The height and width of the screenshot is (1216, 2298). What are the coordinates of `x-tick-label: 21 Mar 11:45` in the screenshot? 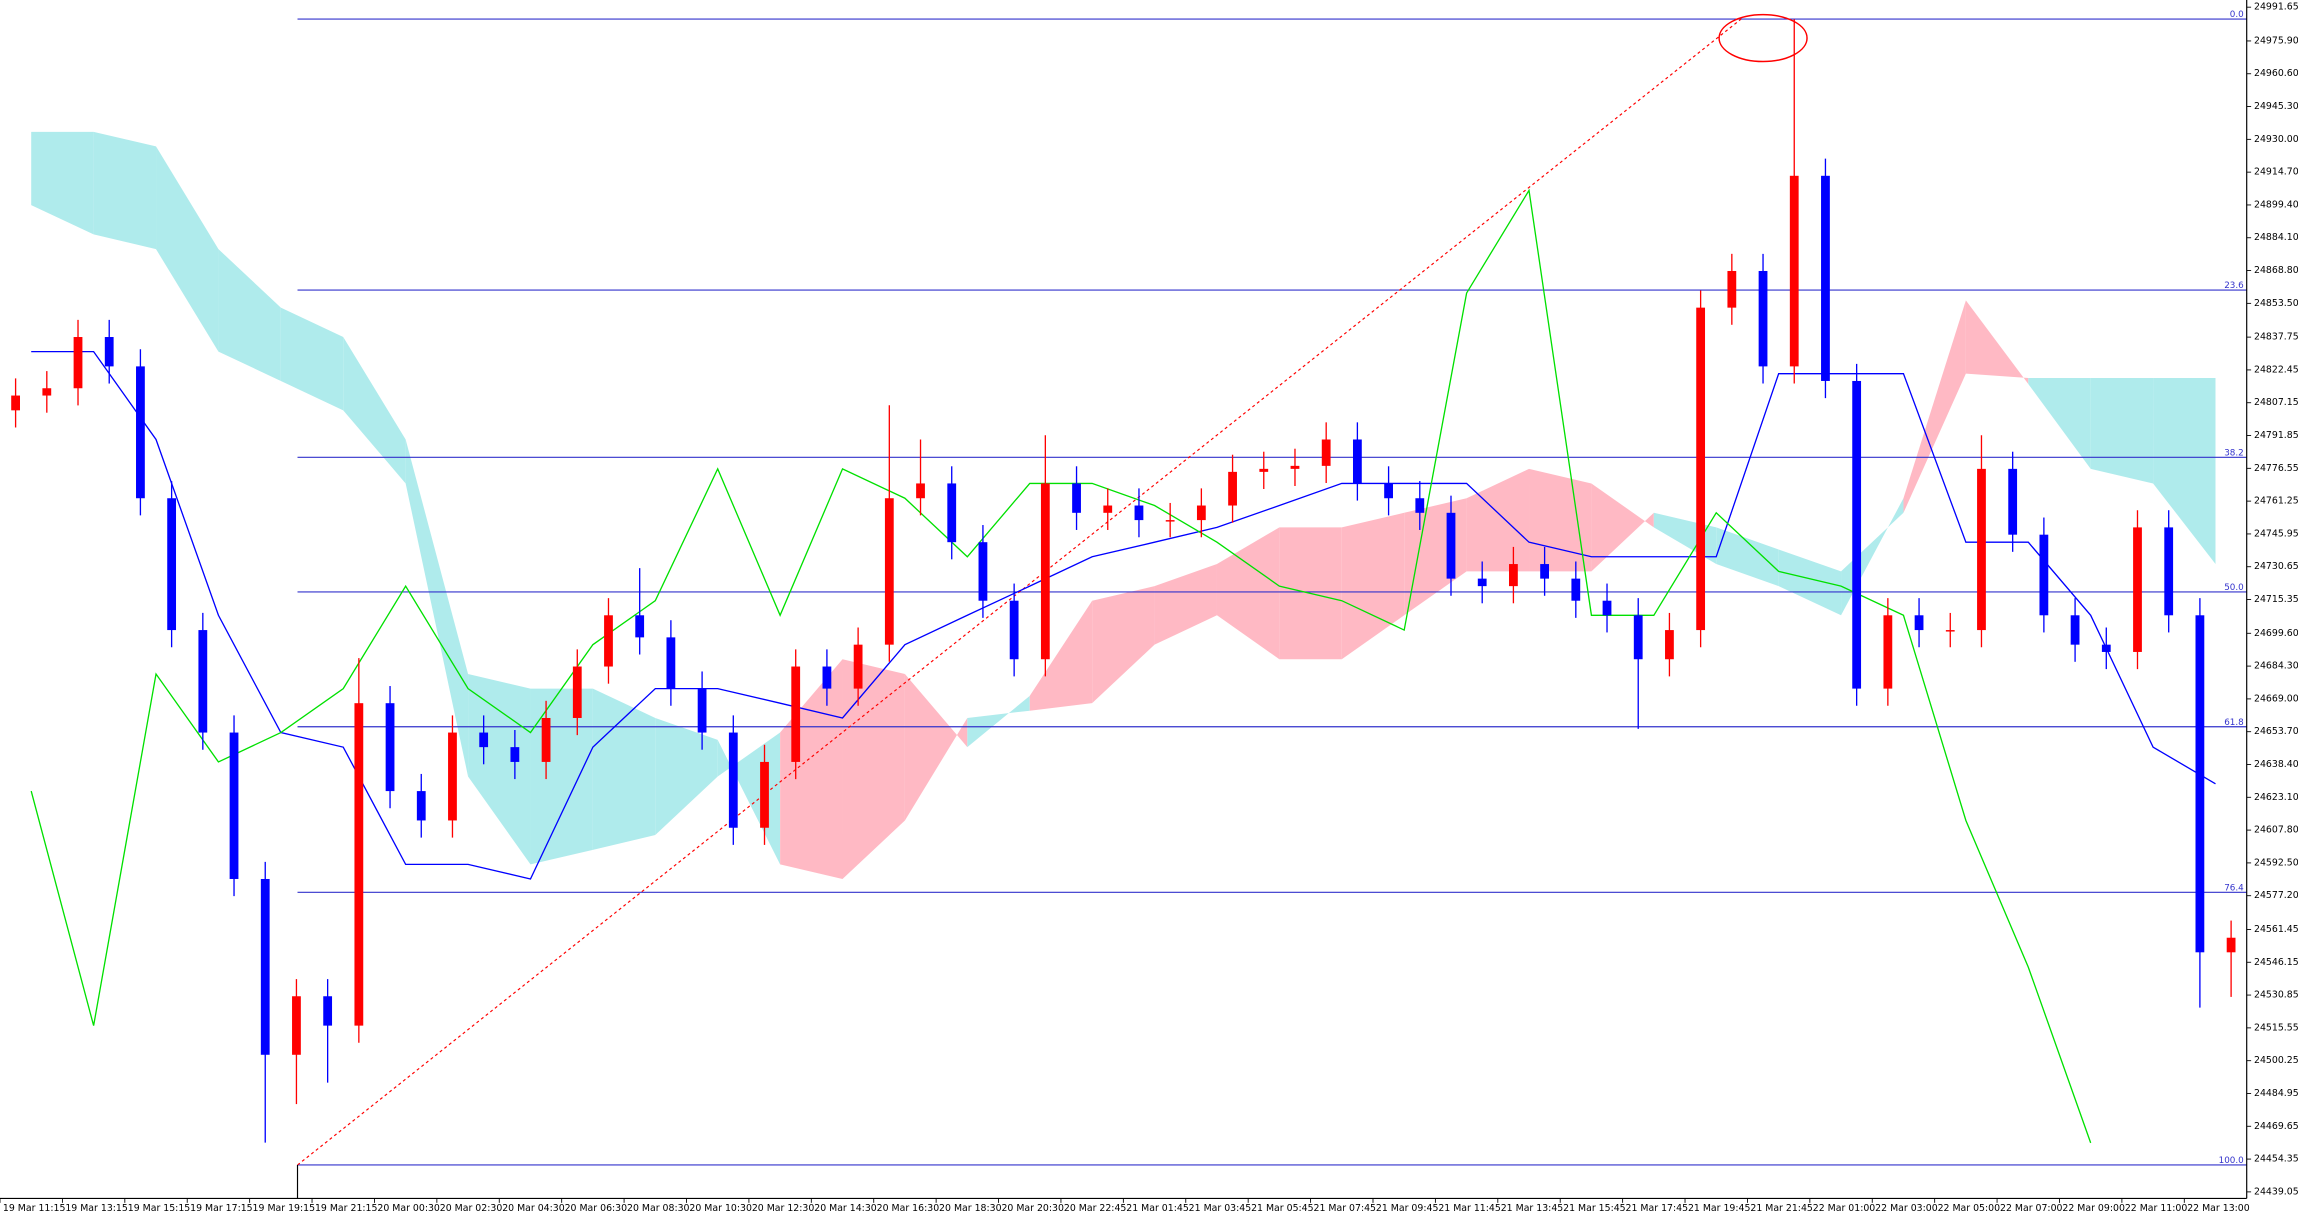 It's located at (1469, 1208).